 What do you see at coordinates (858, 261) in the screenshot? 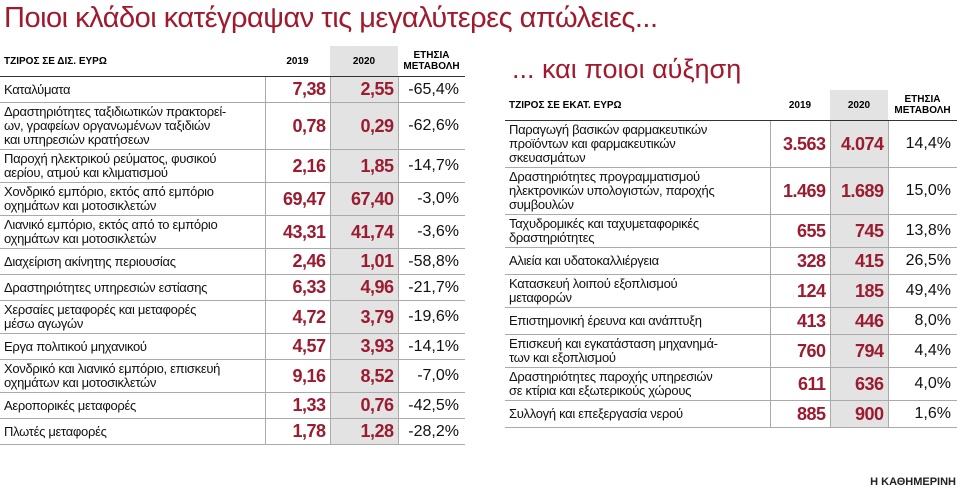
I see `cell: 415` at bounding box center [858, 261].